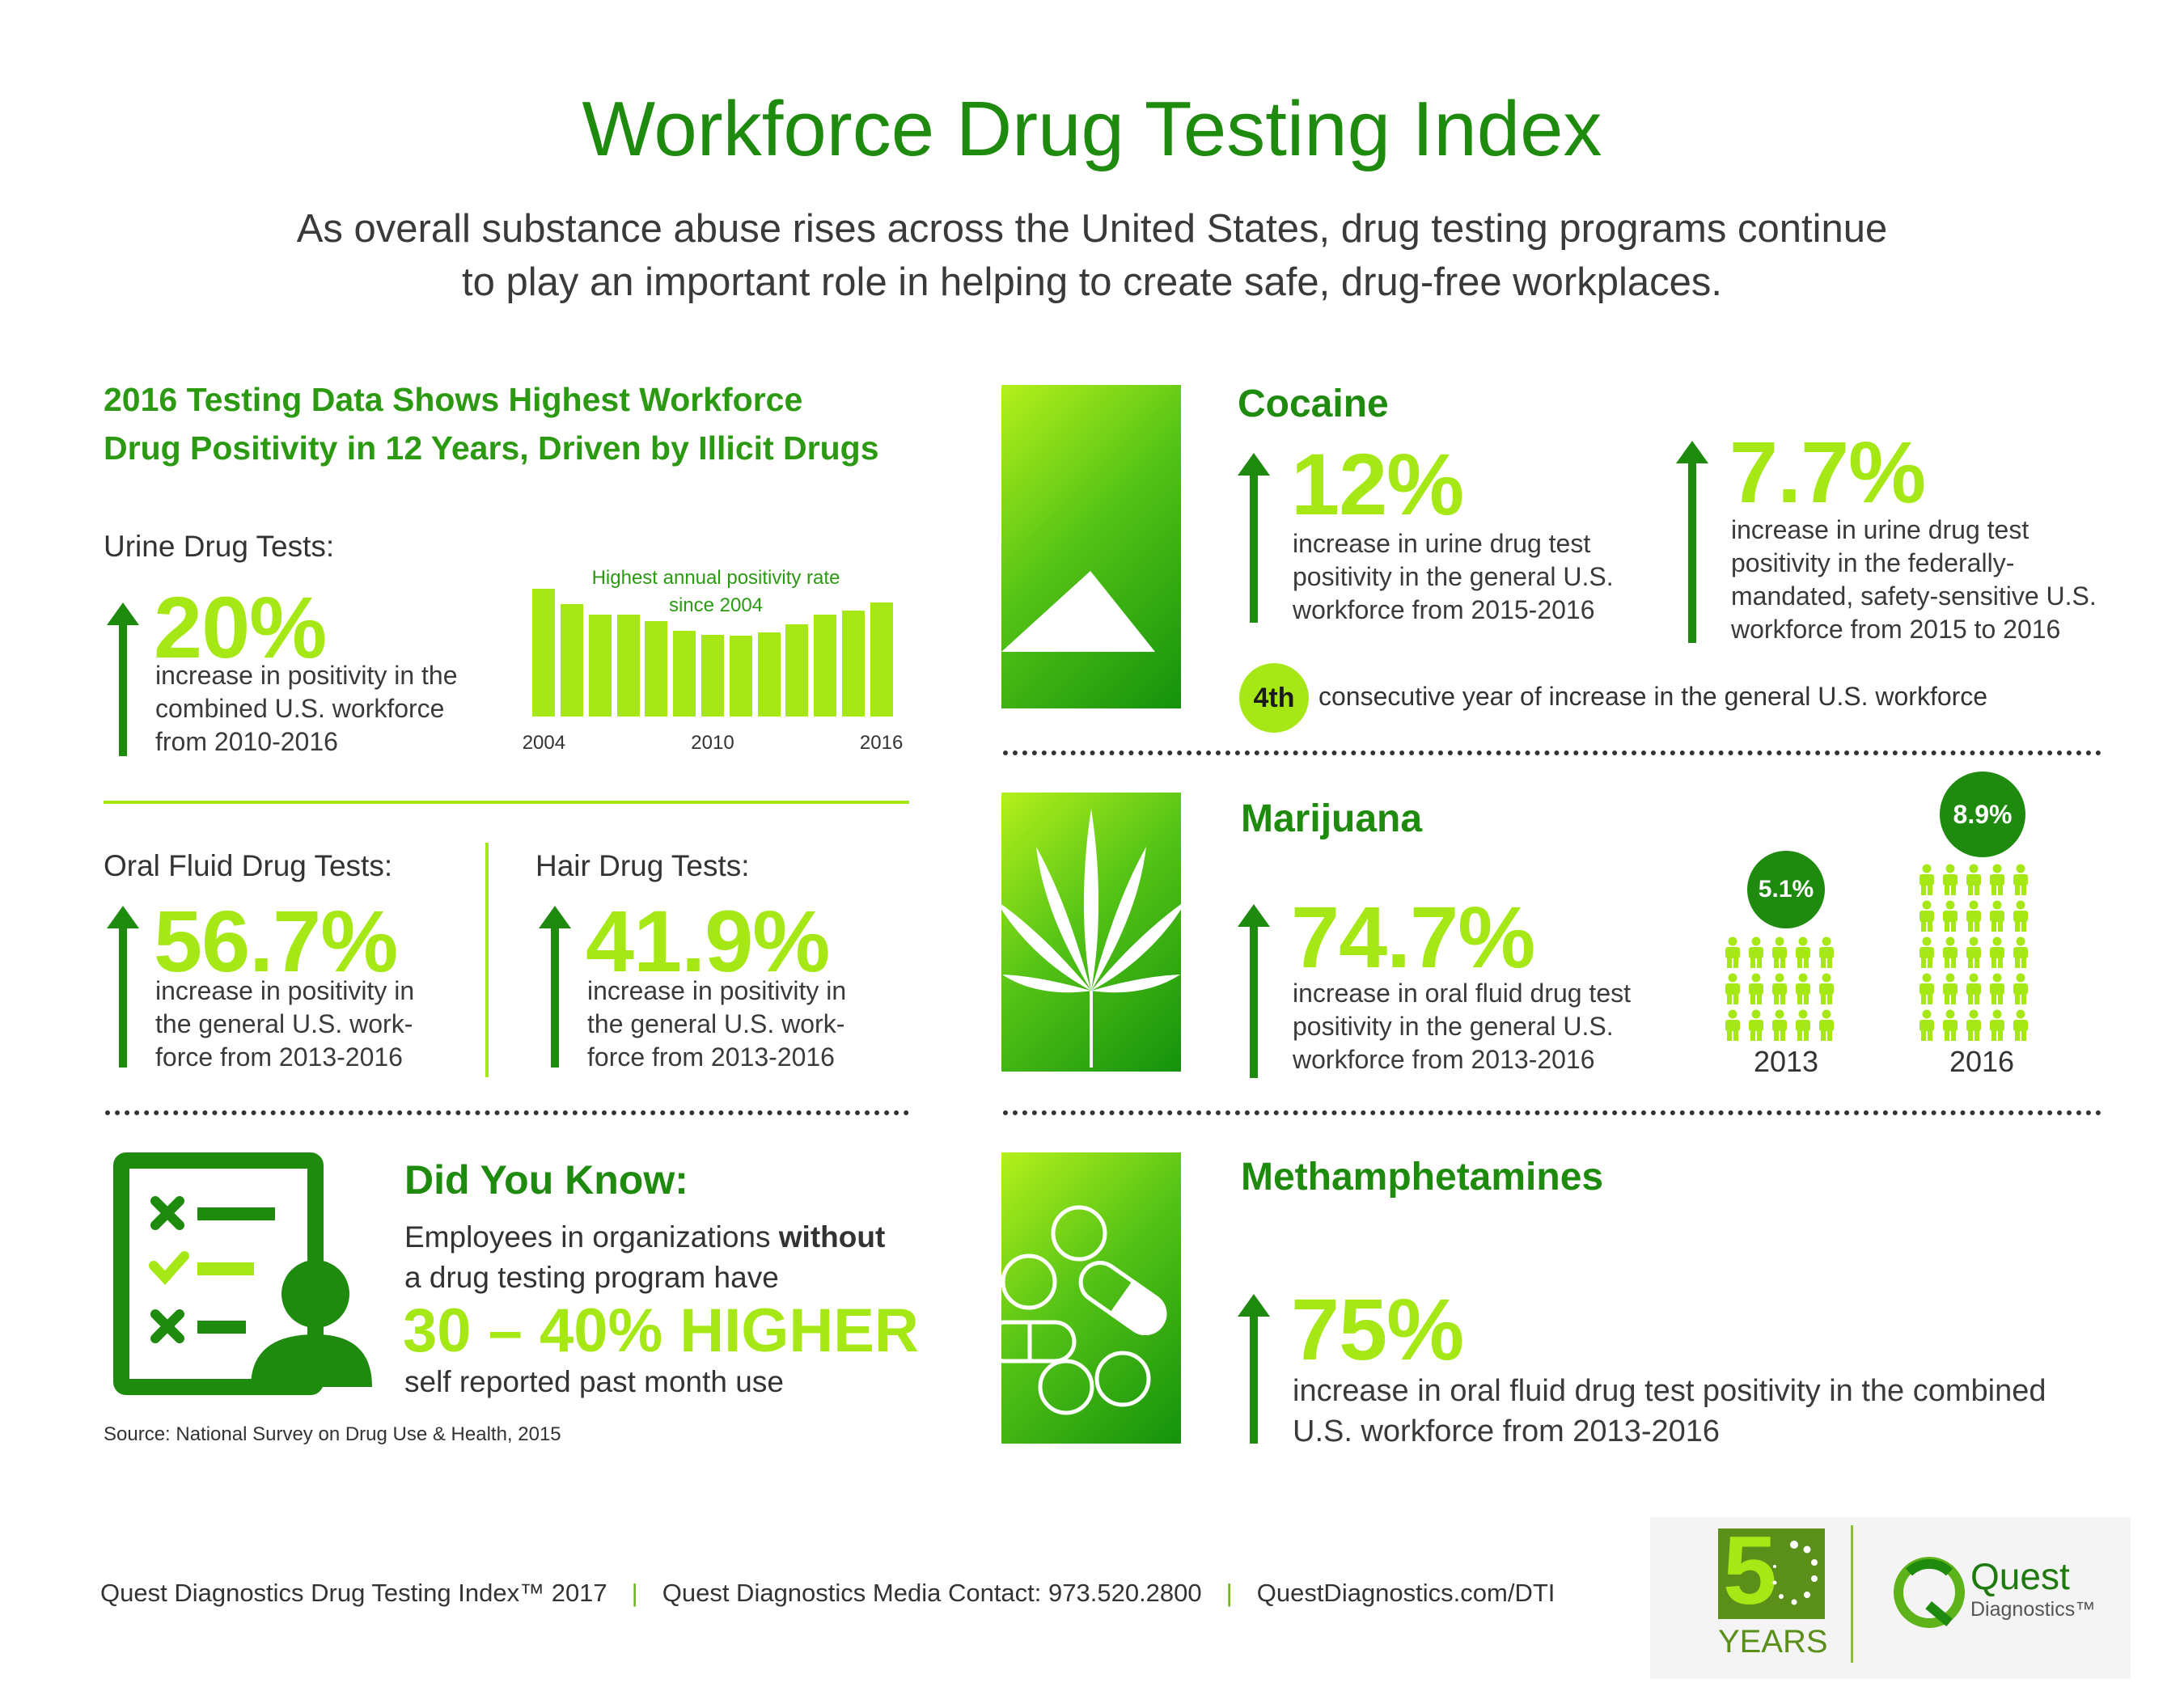 The image size is (2184, 1687). I want to click on cocaine-tile, so click(1091, 547).